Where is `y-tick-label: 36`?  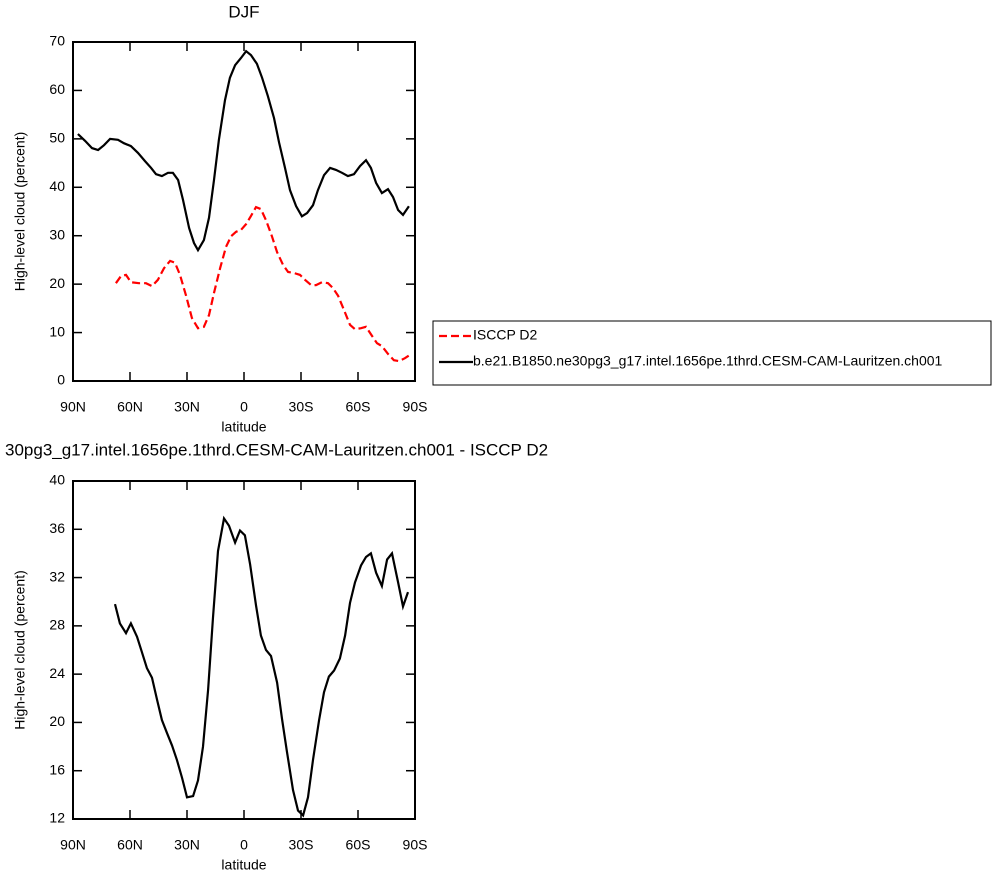
y-tick-label: 36 is located at coordinates (57, 528).